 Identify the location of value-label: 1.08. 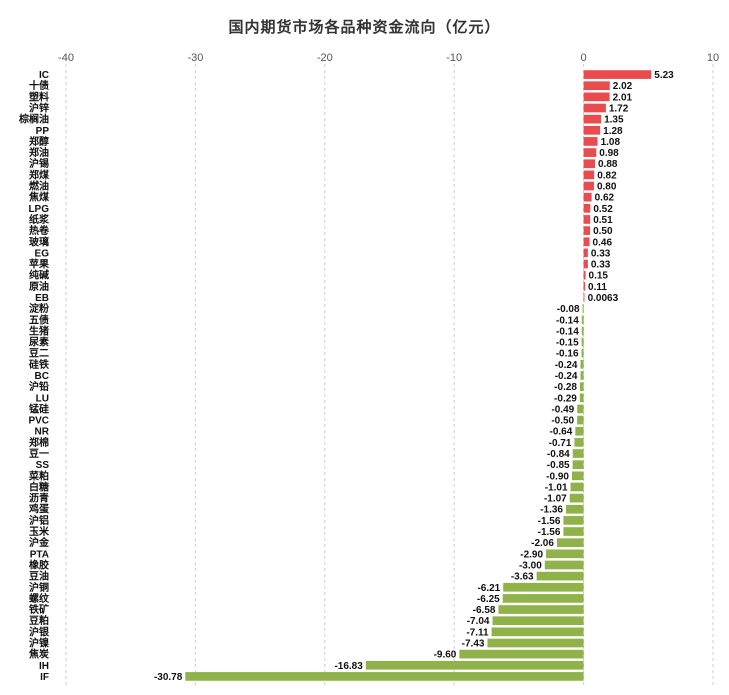
(611, 142).